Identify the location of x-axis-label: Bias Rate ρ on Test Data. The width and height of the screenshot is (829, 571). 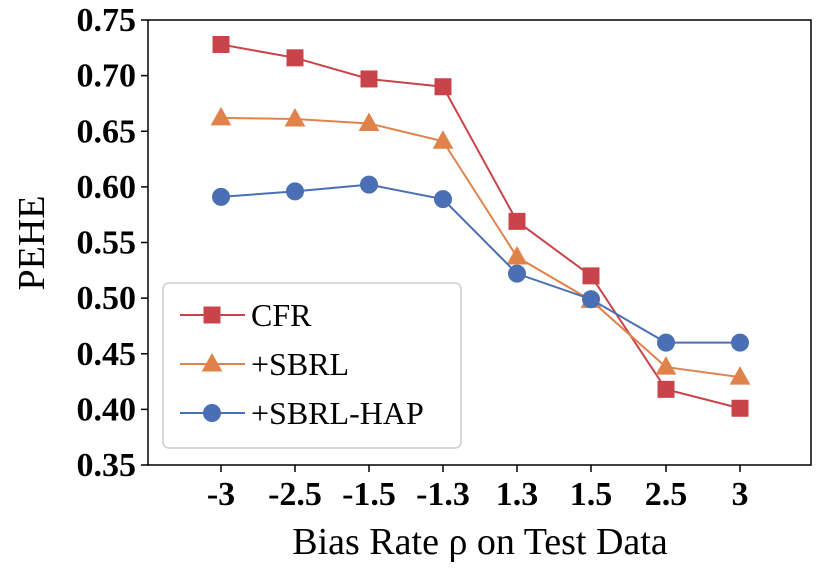
(480, 542).